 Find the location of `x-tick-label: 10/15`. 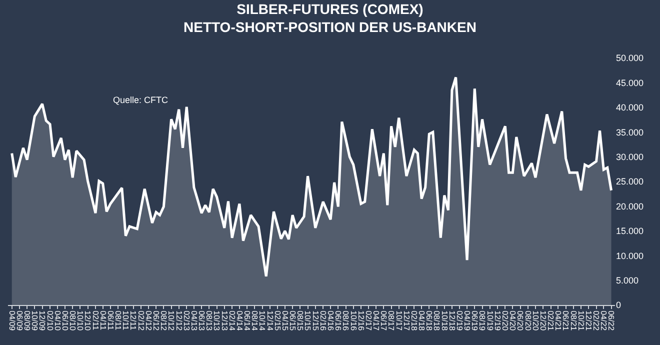

x-tick-label: 10/15 is located at coordinates (307, 321).